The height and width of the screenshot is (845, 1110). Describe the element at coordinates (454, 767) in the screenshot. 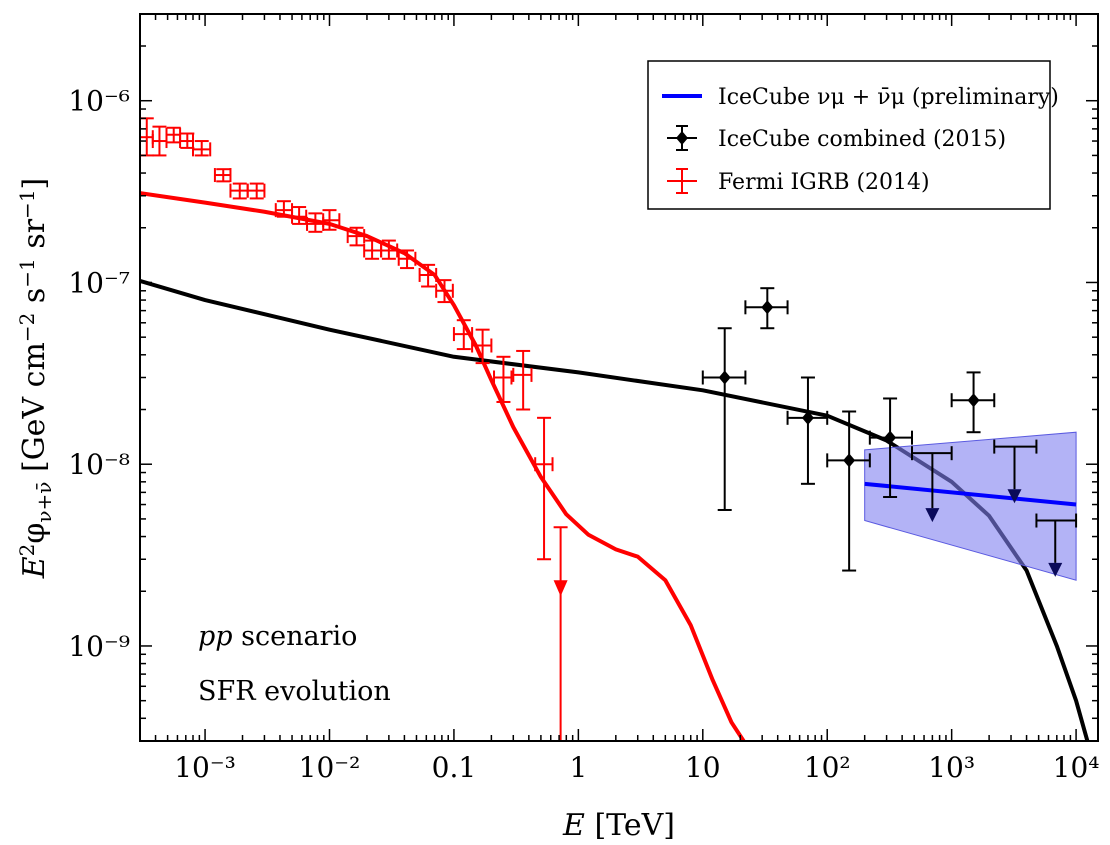

I see `x-tick-label-2: 0.1` at that location.